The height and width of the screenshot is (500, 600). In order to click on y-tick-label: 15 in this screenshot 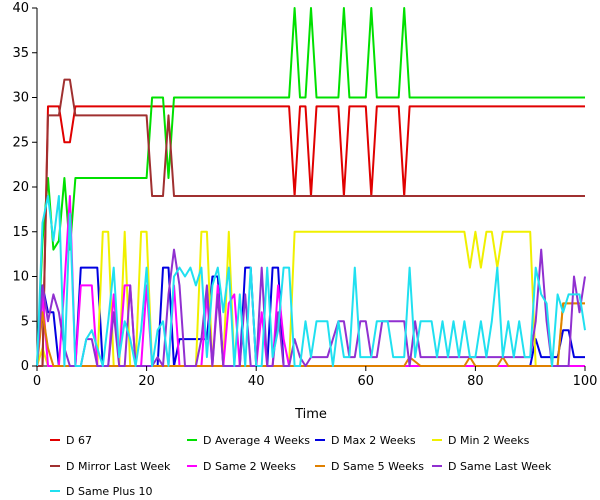, I will do `click(20, 232)`.